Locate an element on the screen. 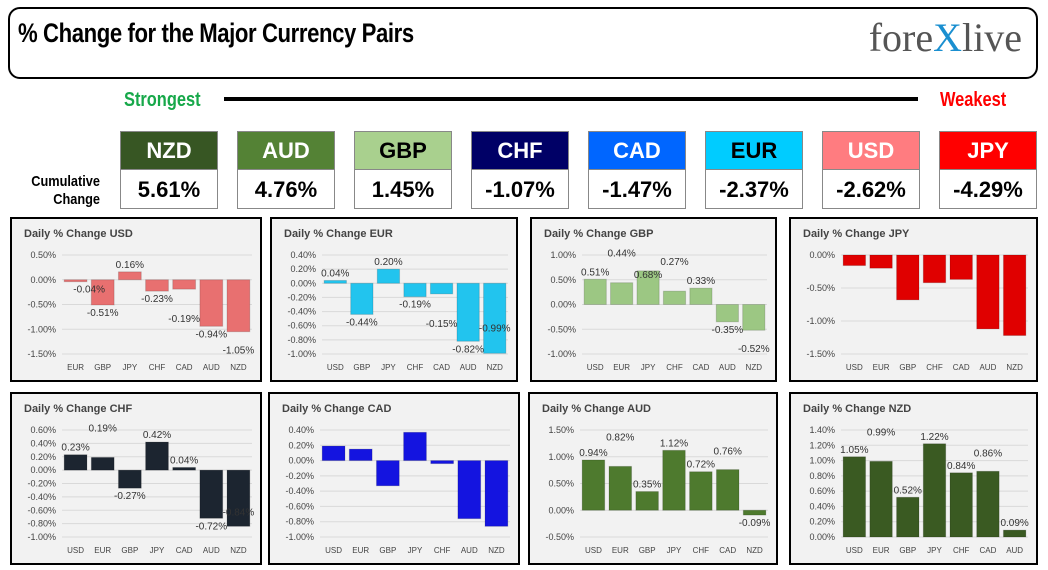  chart-title: Daily % Change EUR is located at coordinates (338, 234).